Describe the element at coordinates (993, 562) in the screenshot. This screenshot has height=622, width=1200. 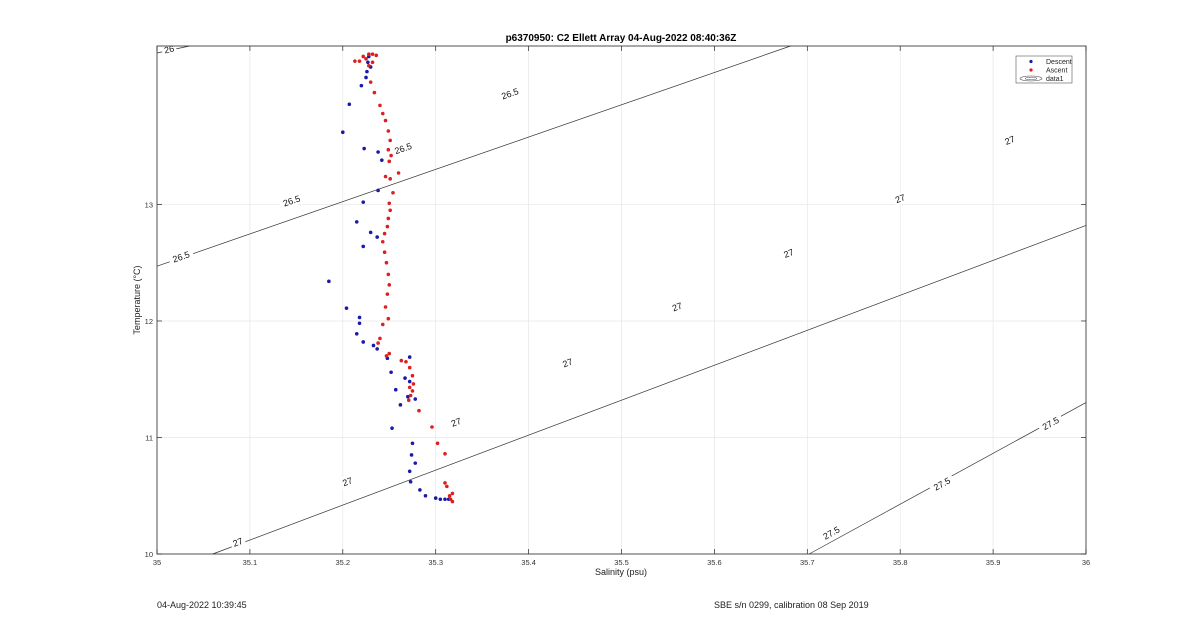
I see `x-tick-label: 35.9` at that location.